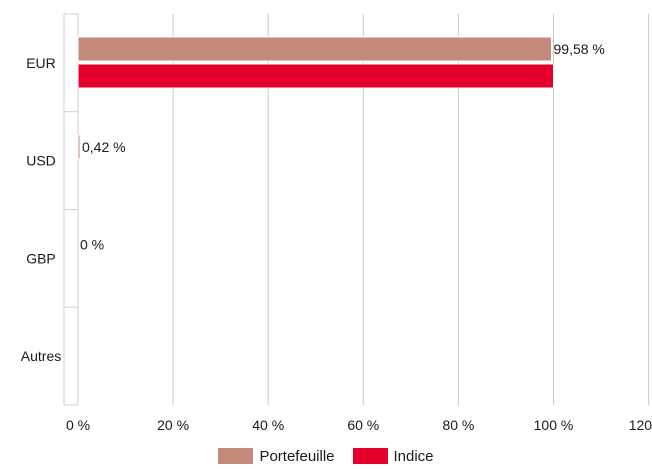  Describe the element at coordinates (41, 63) in the screenshot. I see `category-label-eur: EUR` at that location.